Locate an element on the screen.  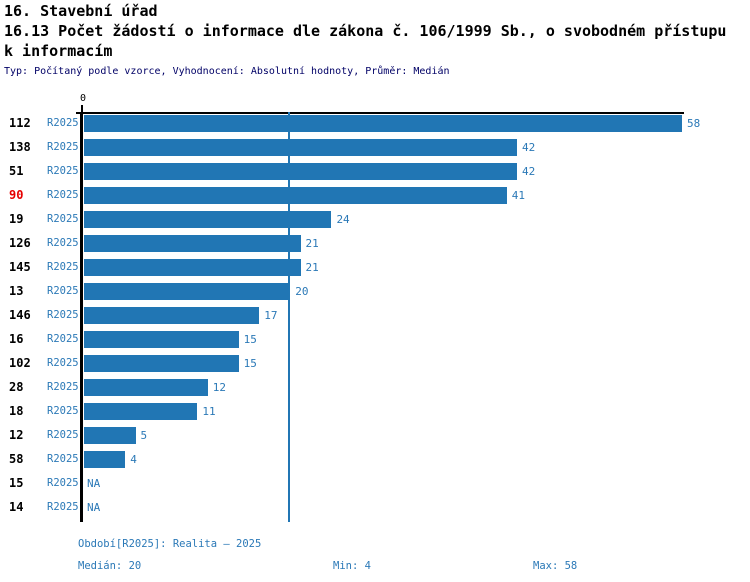
footer-max-label: Max: 58 is located at coordinates (555, 566).